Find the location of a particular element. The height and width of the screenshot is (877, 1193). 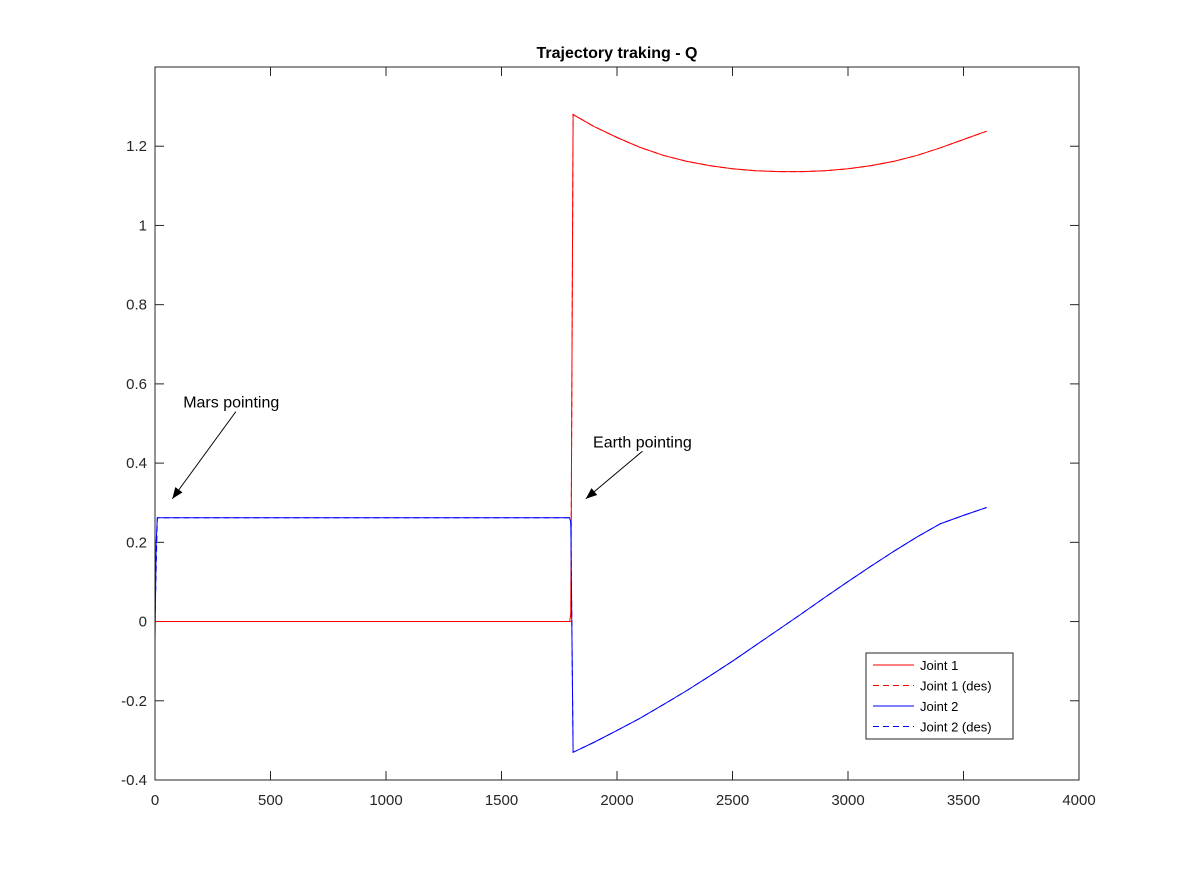

annotation-layer: Mars pointing Earth pointing is located at coordinates (431, 447).